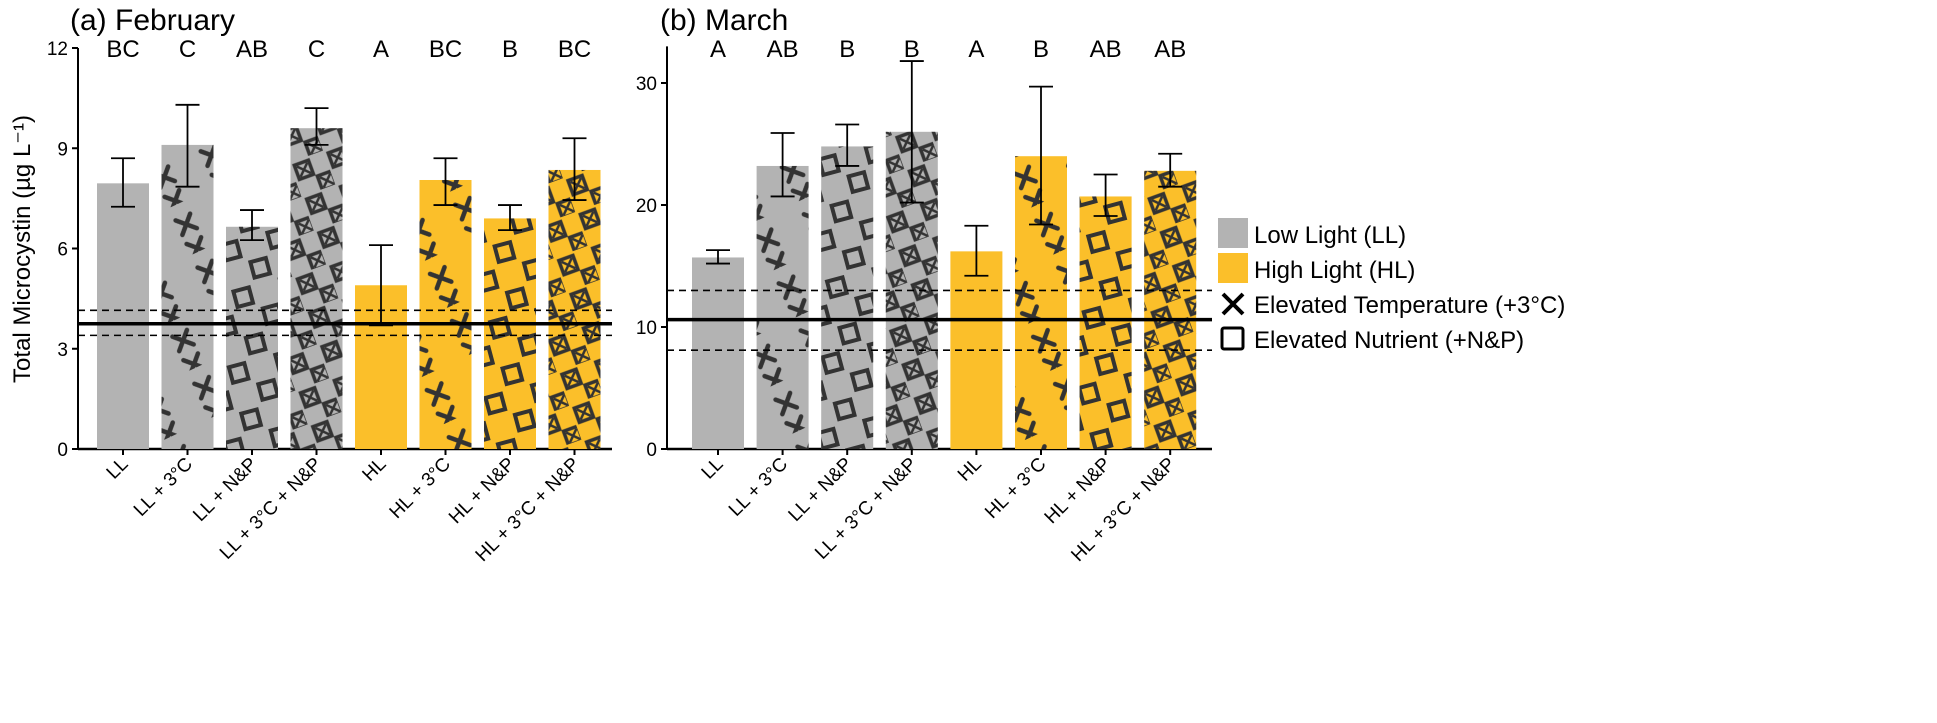 This screenshot has width=1937, height=723. What do you see at coordinates (1409, 305) in the screenshot?
I see `legend-label: Elevated Temperature (+3°C)` at bounding box center [1409, 305].